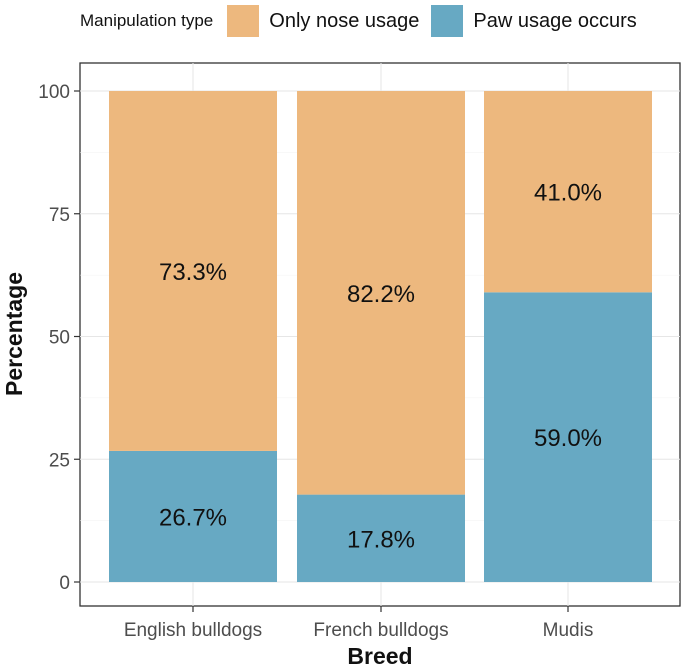 This screenshot has width=685, height=670. Describe the element at coordinates (54, 92) in the screenshot. I see `y-tick-label-4: 100` at that location.